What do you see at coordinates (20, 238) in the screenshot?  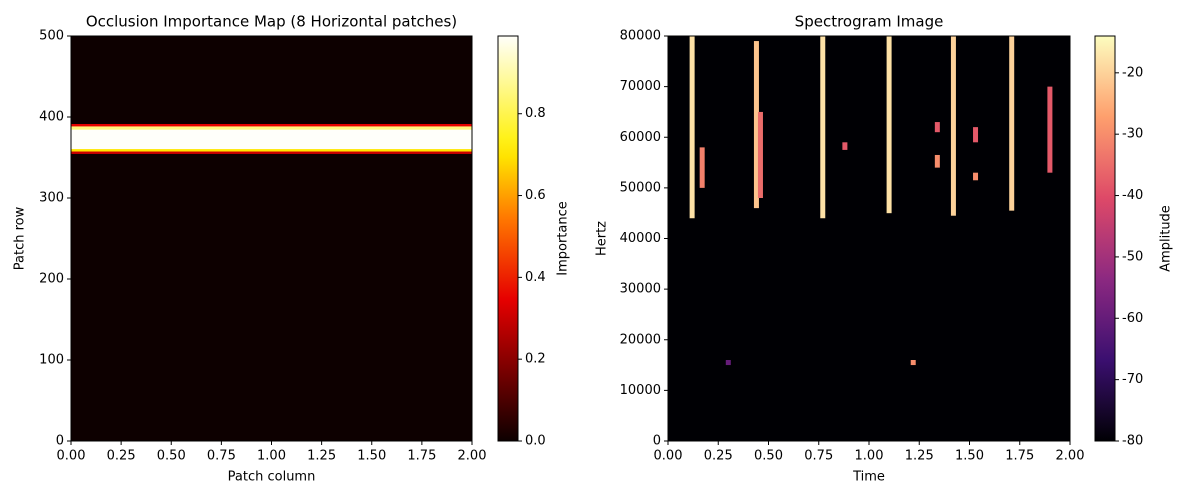 I see `y-axis-label: Patch row` at bounding box center [20, 238].